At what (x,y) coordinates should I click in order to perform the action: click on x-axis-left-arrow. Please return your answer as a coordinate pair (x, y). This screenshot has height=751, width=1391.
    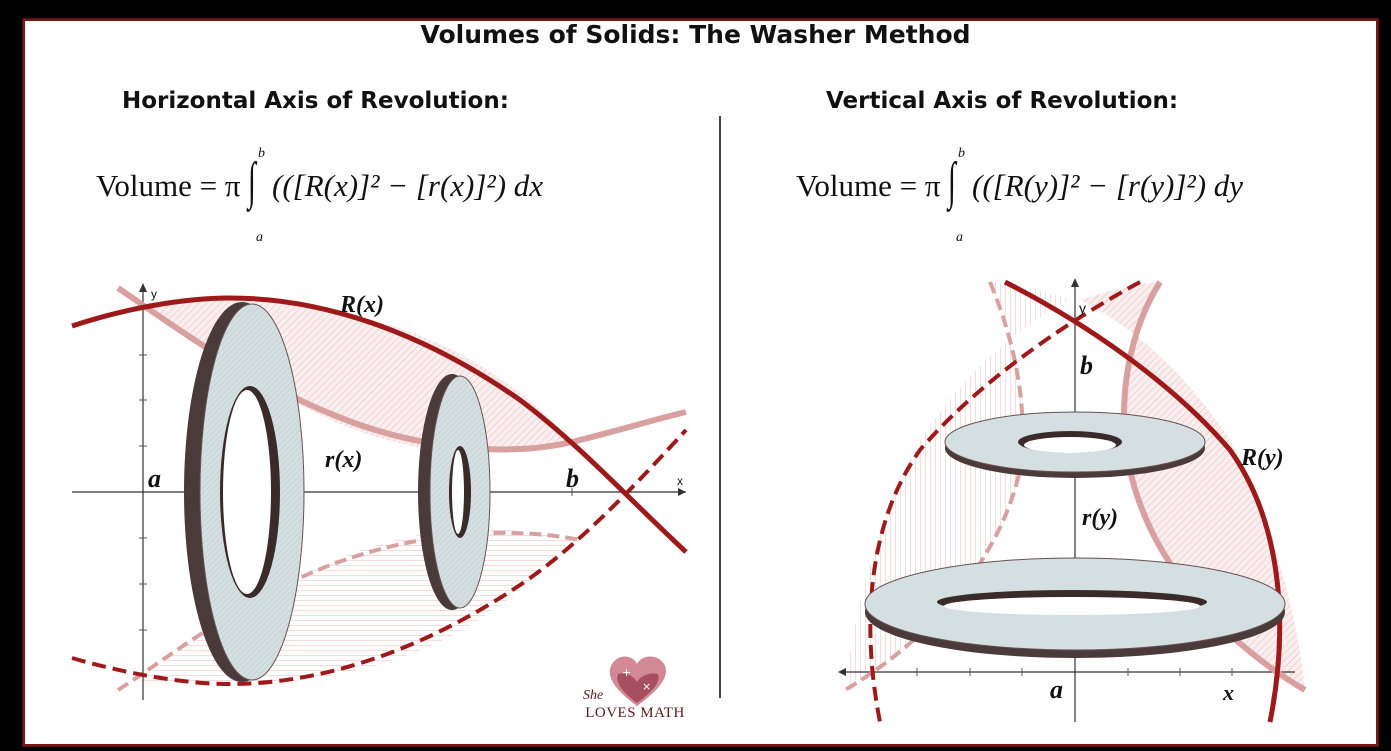
    Looking at the image, I should click on (842, 672).